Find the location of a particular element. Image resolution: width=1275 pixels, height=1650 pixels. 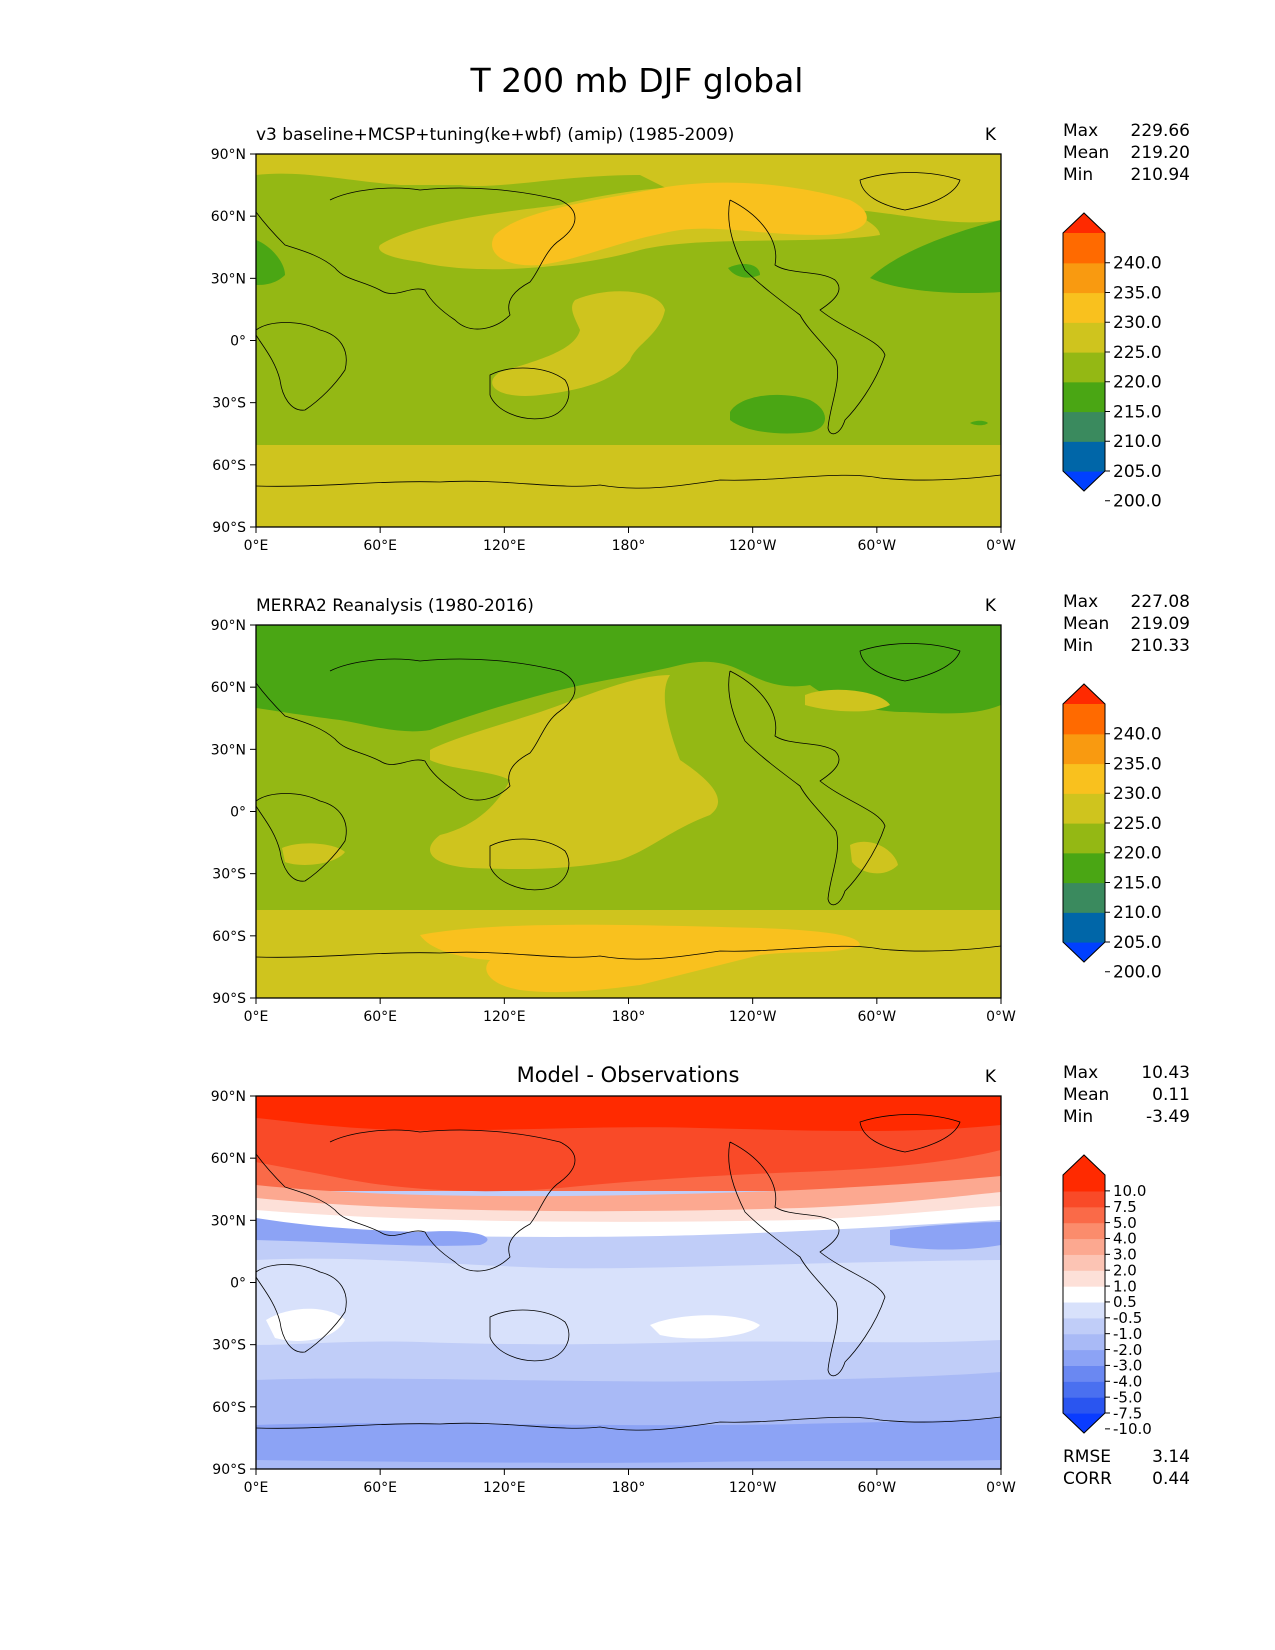

error-stats: RMSE 3.14 CORR 0.44 is located at coordinates (1126, 1468).